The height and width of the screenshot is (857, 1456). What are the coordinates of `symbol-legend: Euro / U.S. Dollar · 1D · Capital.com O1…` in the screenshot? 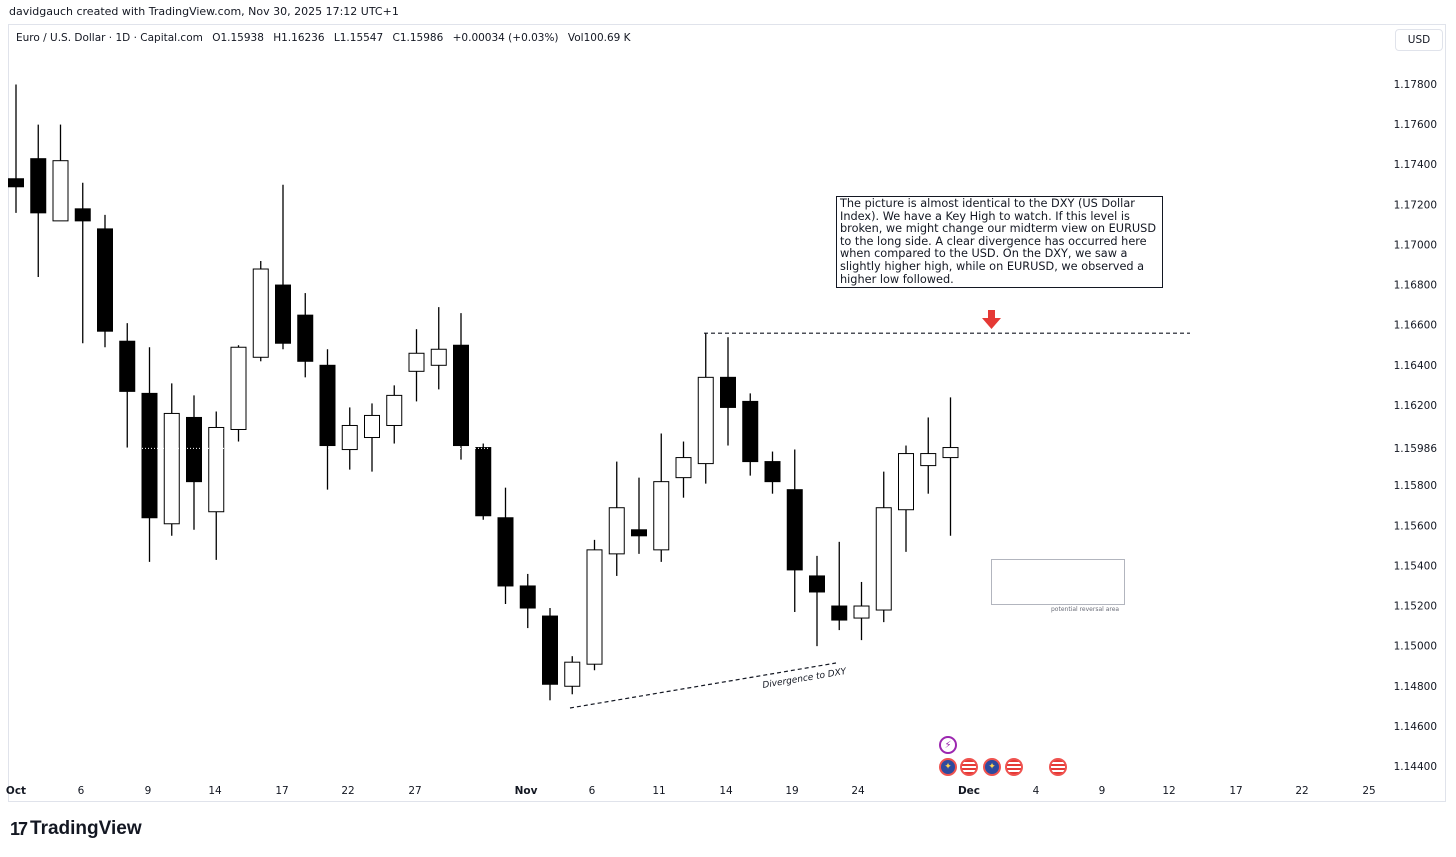 It's located at (326, 38).